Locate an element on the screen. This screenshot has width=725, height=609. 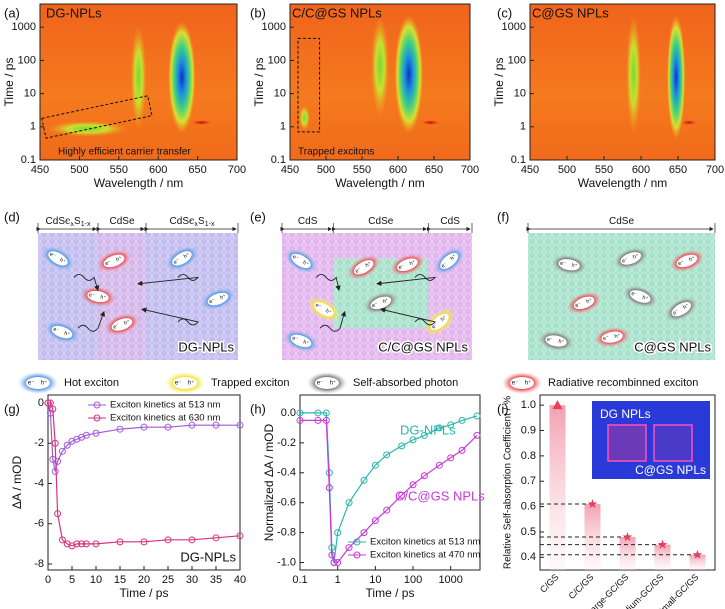
heatmap-background is located at coordinates (622, 82).